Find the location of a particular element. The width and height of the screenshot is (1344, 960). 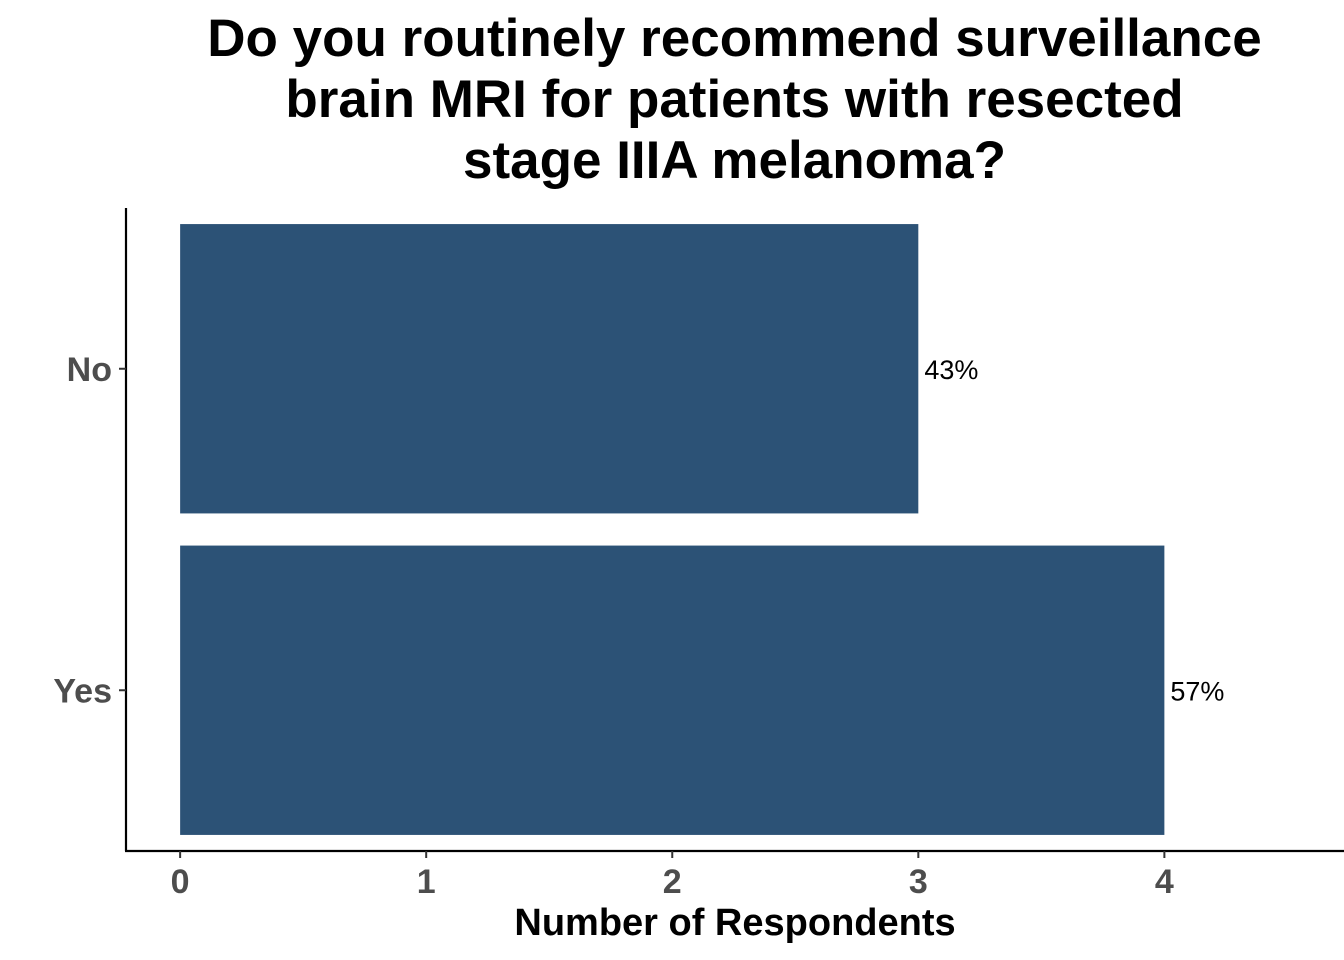

y-tick-label-yes: Yes is located at coordinates (82, 691).